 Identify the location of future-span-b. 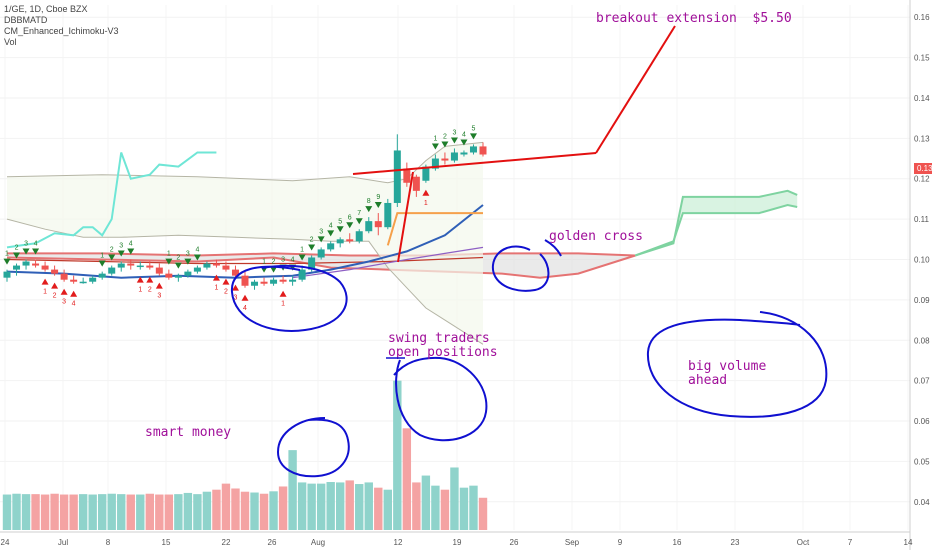
(716, 223).